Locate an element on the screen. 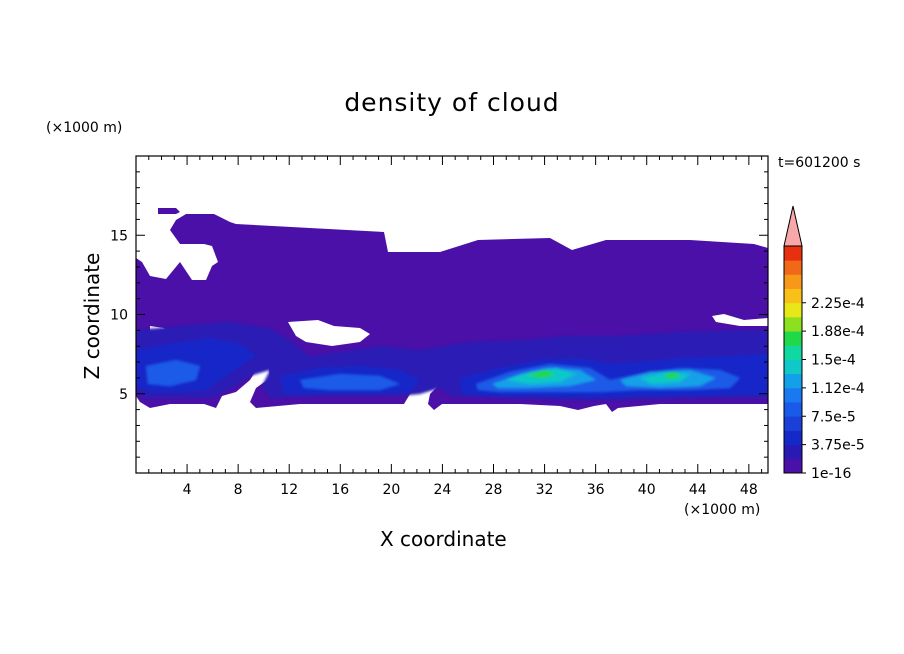  x-tick-label: 4 is located at coordinates (187, 490).